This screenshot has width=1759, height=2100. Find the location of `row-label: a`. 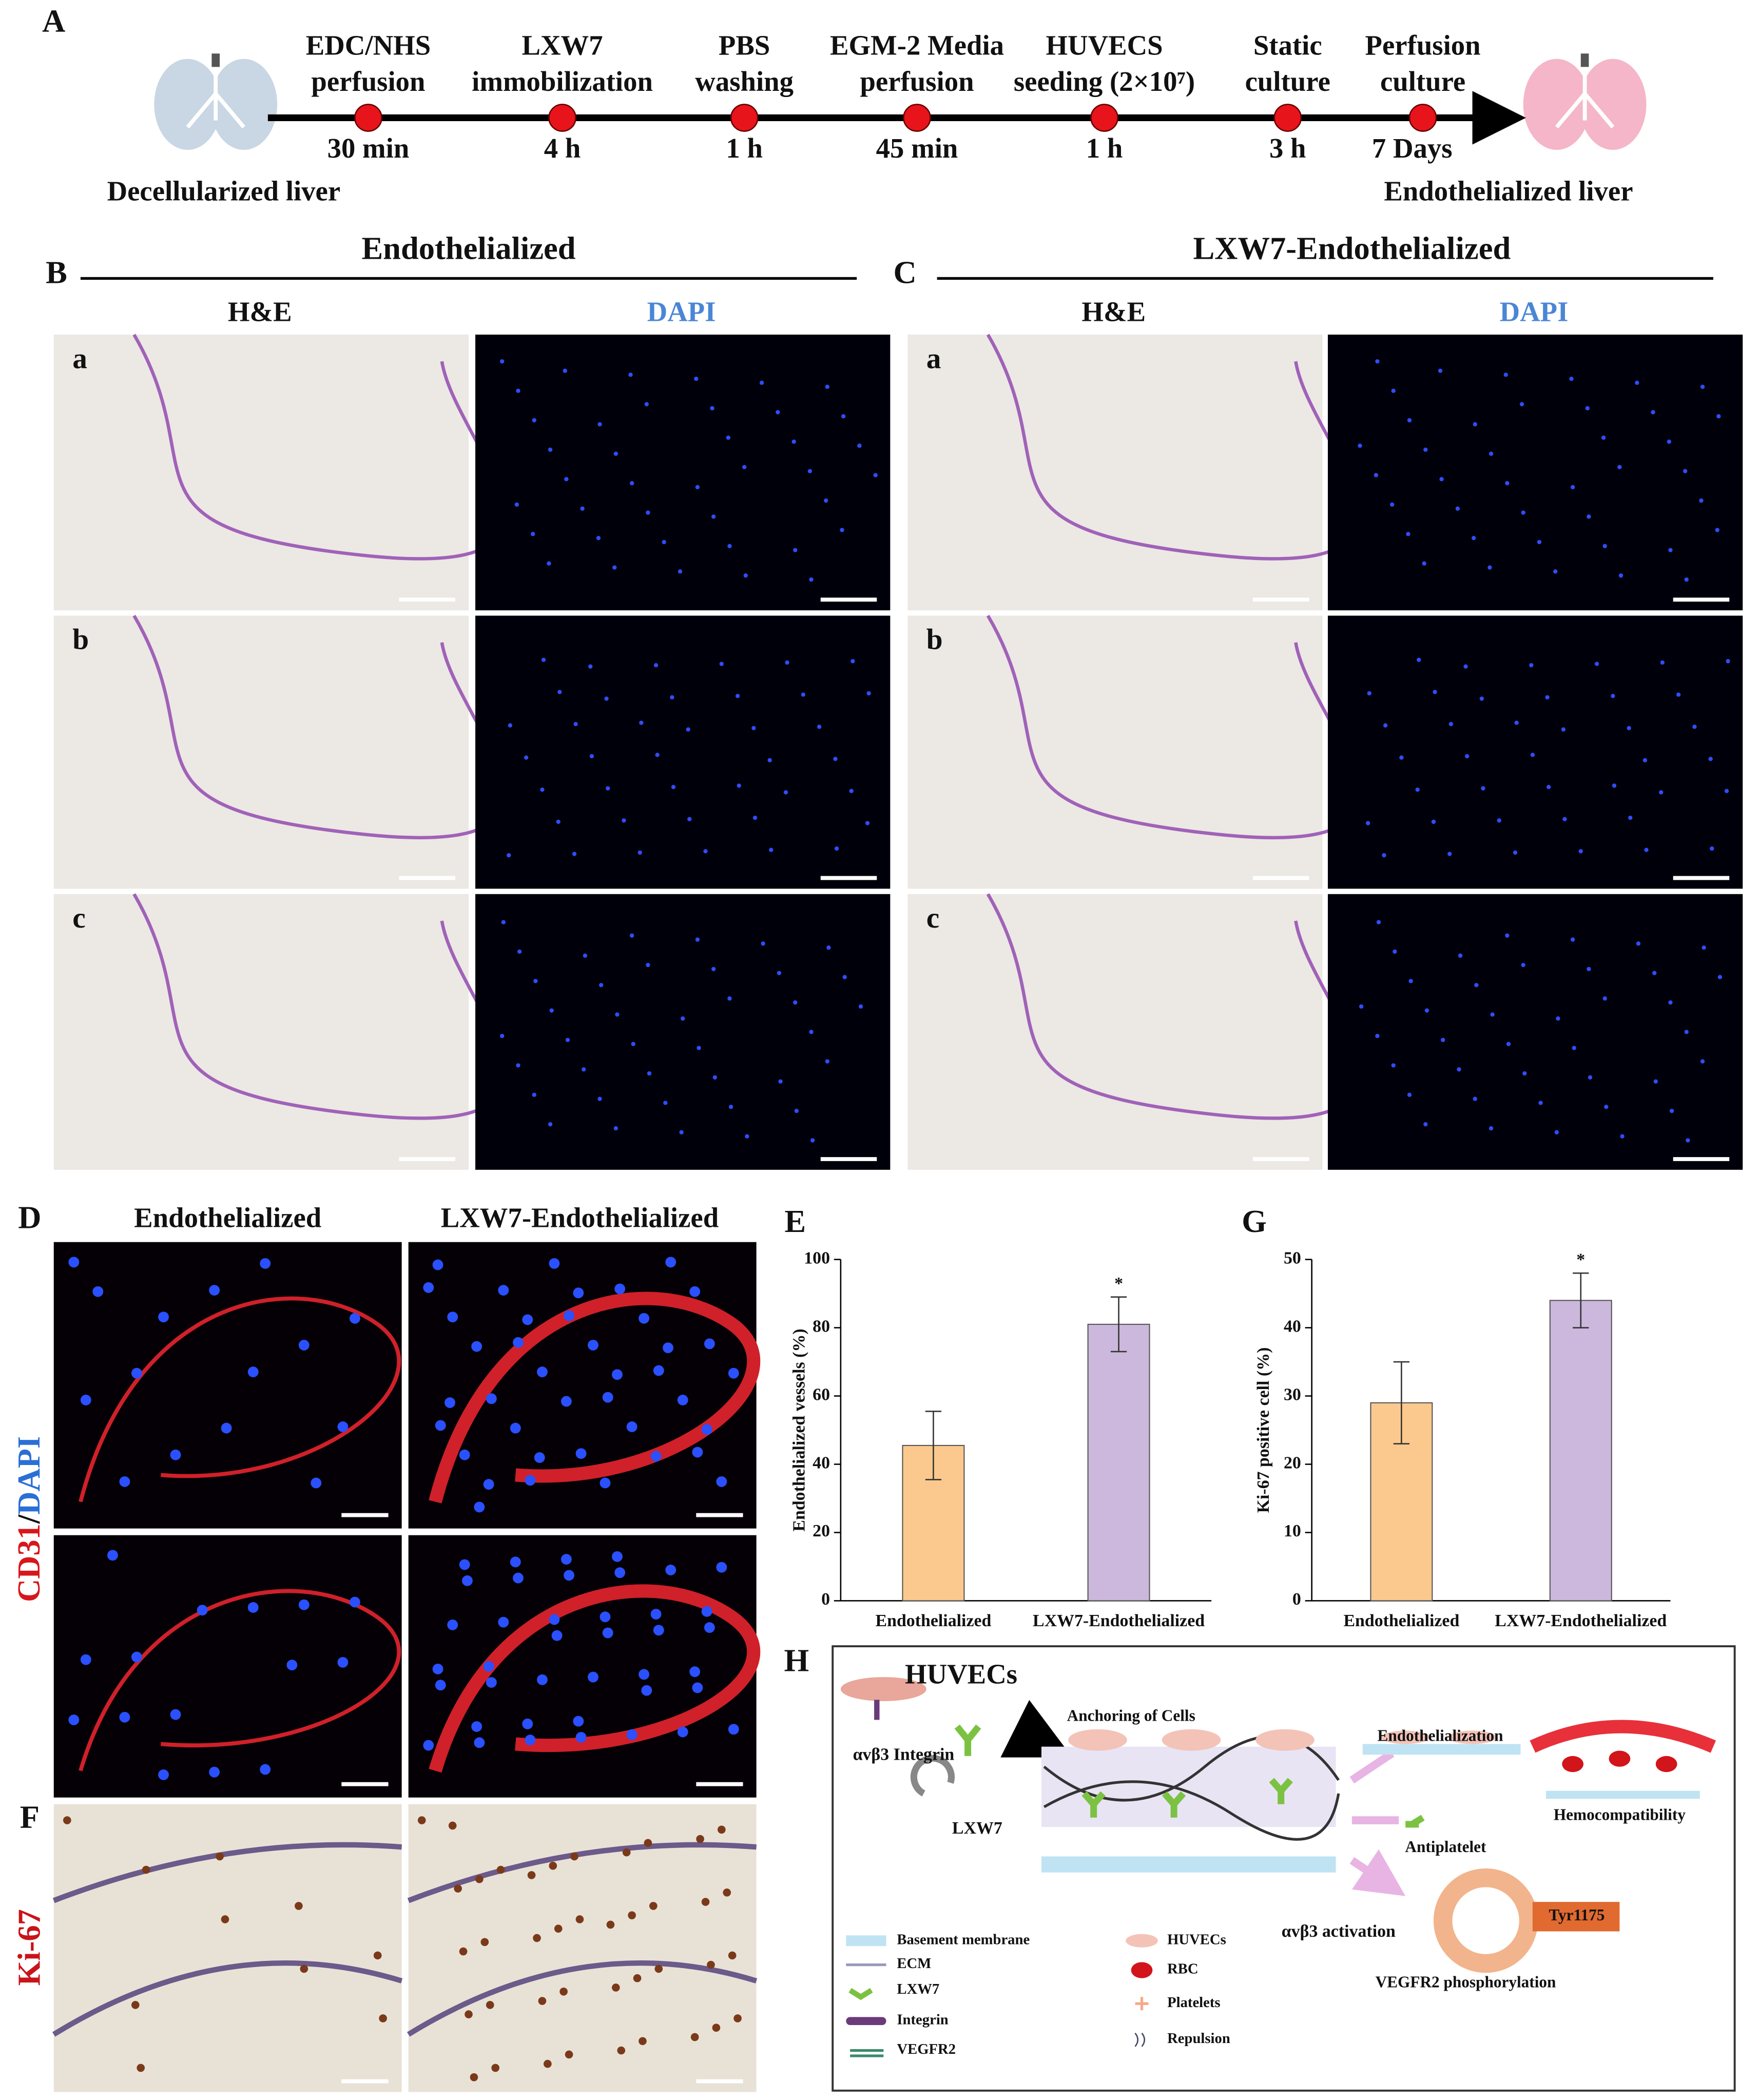

row-label: a is located at coordinates (933, 358).